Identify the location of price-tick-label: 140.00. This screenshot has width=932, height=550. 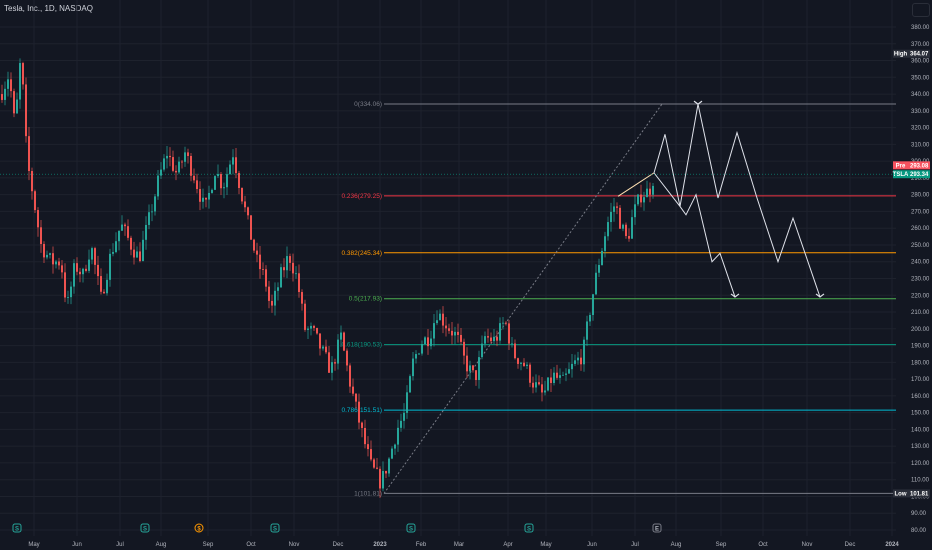
(920, 430).